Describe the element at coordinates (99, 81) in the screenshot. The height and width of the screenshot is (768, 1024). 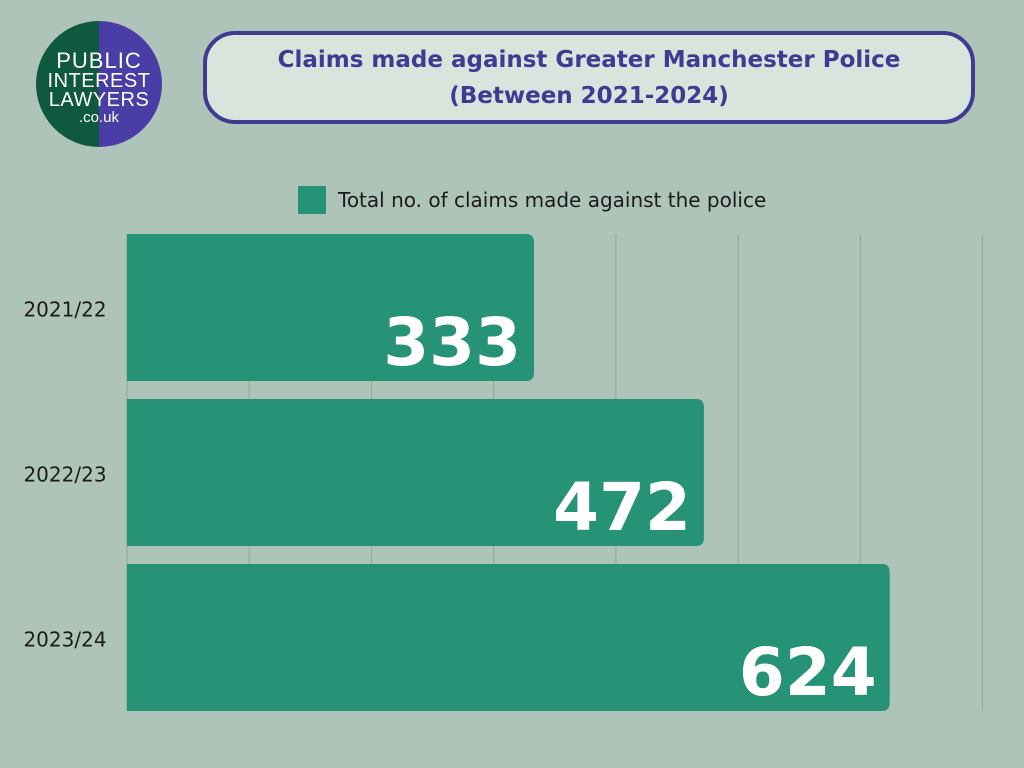
I see `logo-line-2: INTEREST` at that location.